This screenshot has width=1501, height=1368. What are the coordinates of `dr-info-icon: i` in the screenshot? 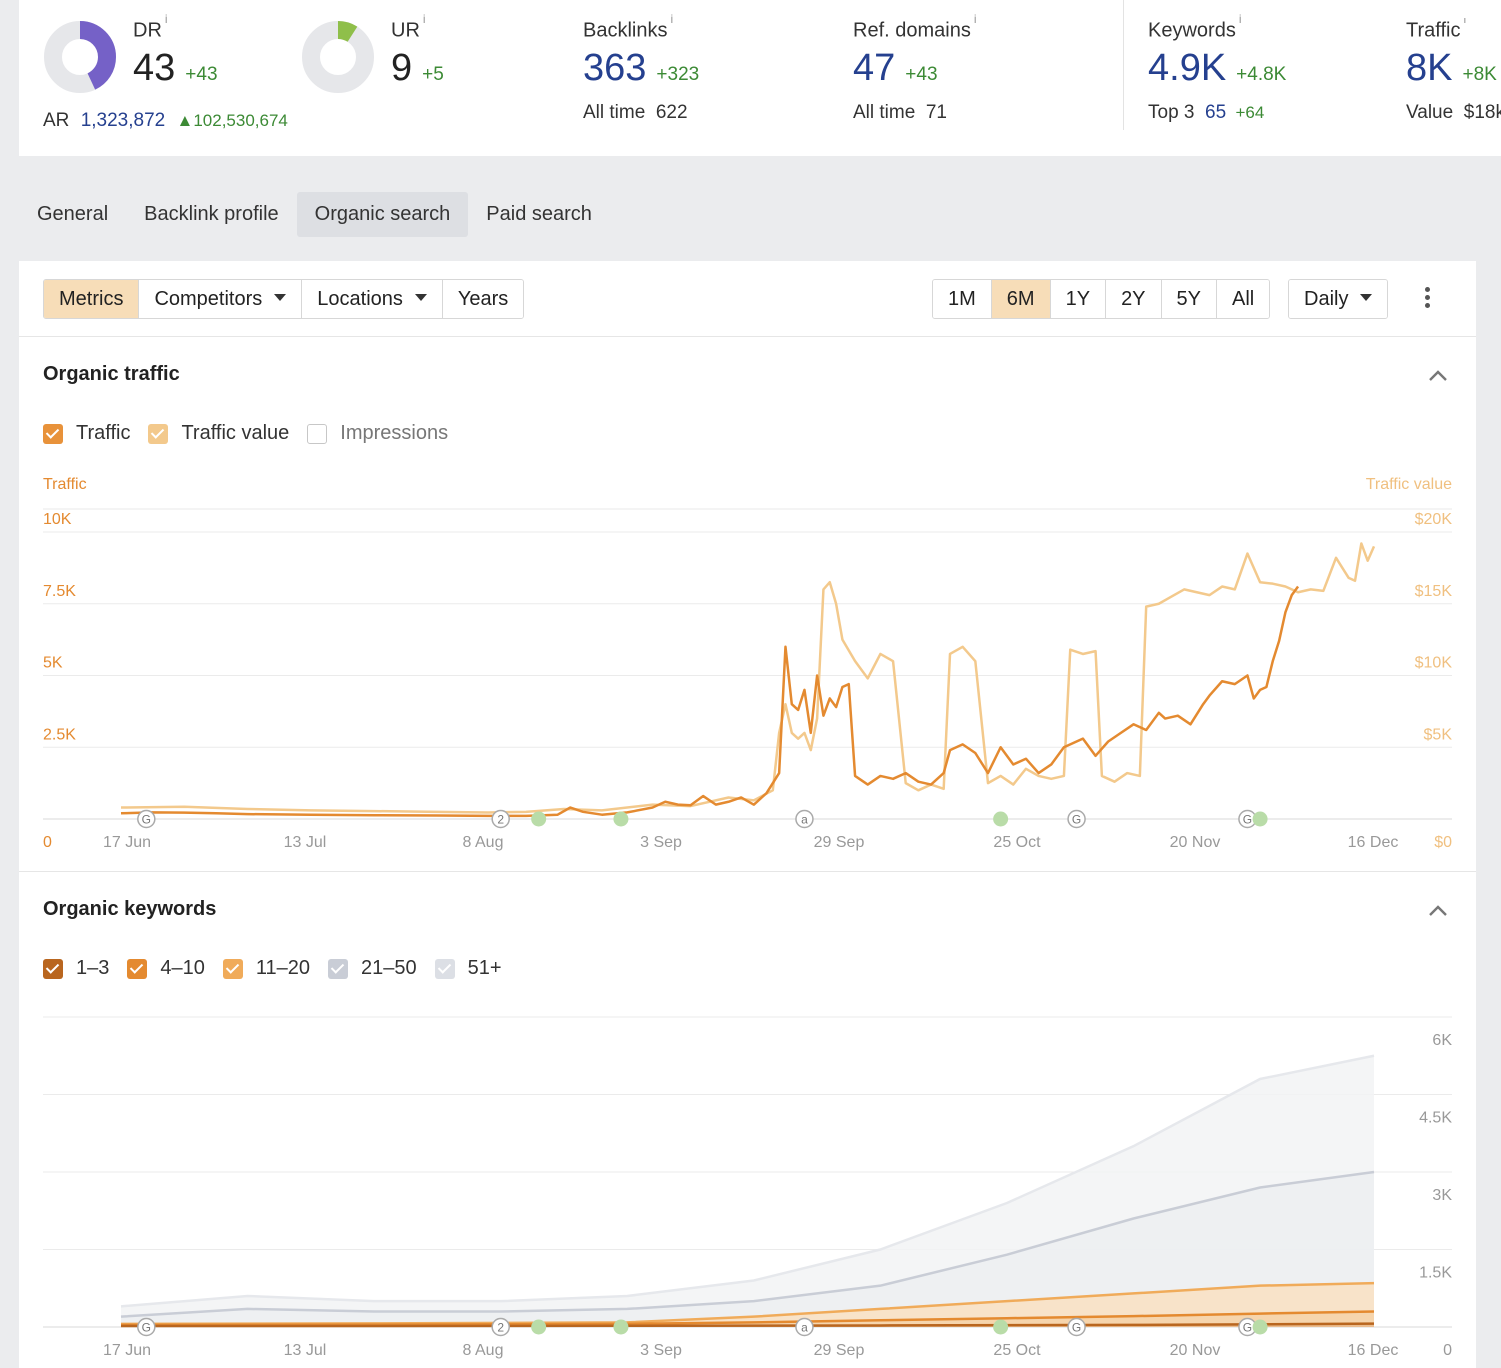 It's located at (166, 19).